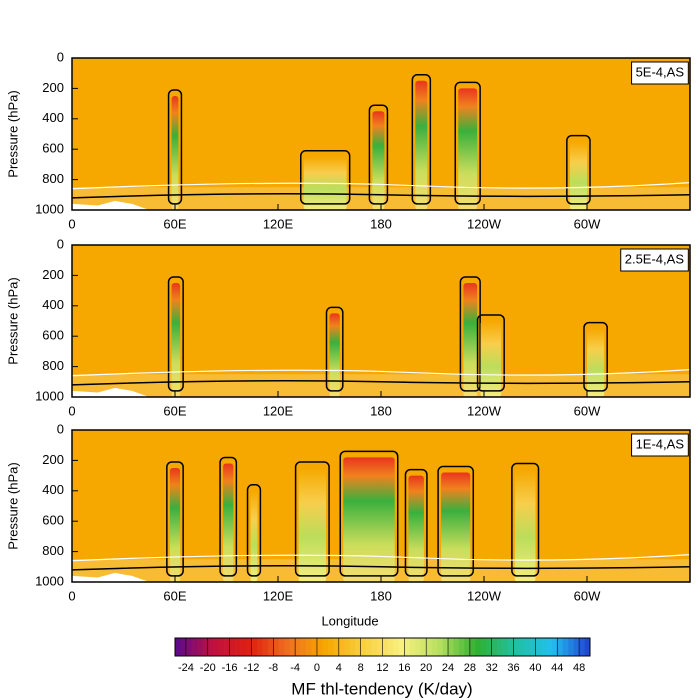  What do you see at coordinates (513, 668) in the screenshot?
I see `colorbar-tick-label: 36` at bounding box center [513, 668].